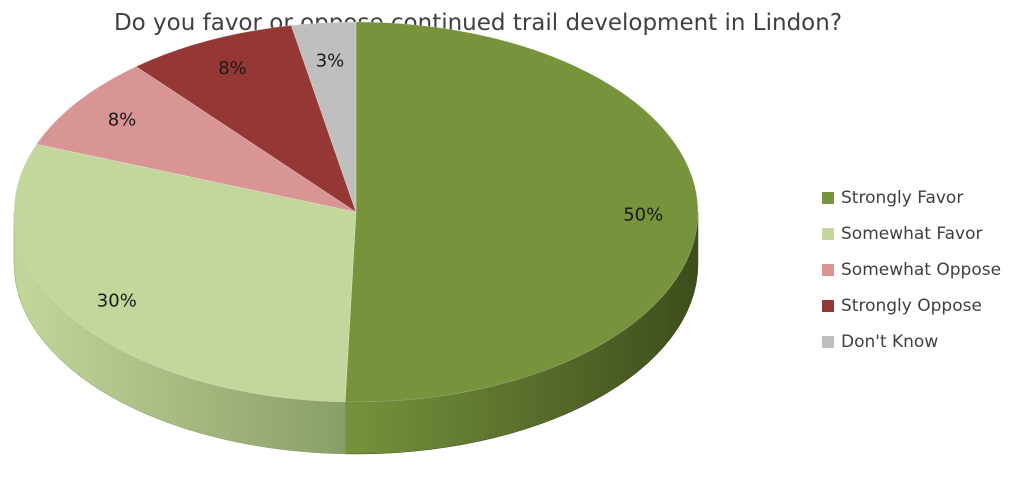 The image size is (1032, 481). What do you see at coordinates (117, 300) in the screenshot?
I see `data-label-somewhat-favor: 30%` at bounding box center [117, 300].